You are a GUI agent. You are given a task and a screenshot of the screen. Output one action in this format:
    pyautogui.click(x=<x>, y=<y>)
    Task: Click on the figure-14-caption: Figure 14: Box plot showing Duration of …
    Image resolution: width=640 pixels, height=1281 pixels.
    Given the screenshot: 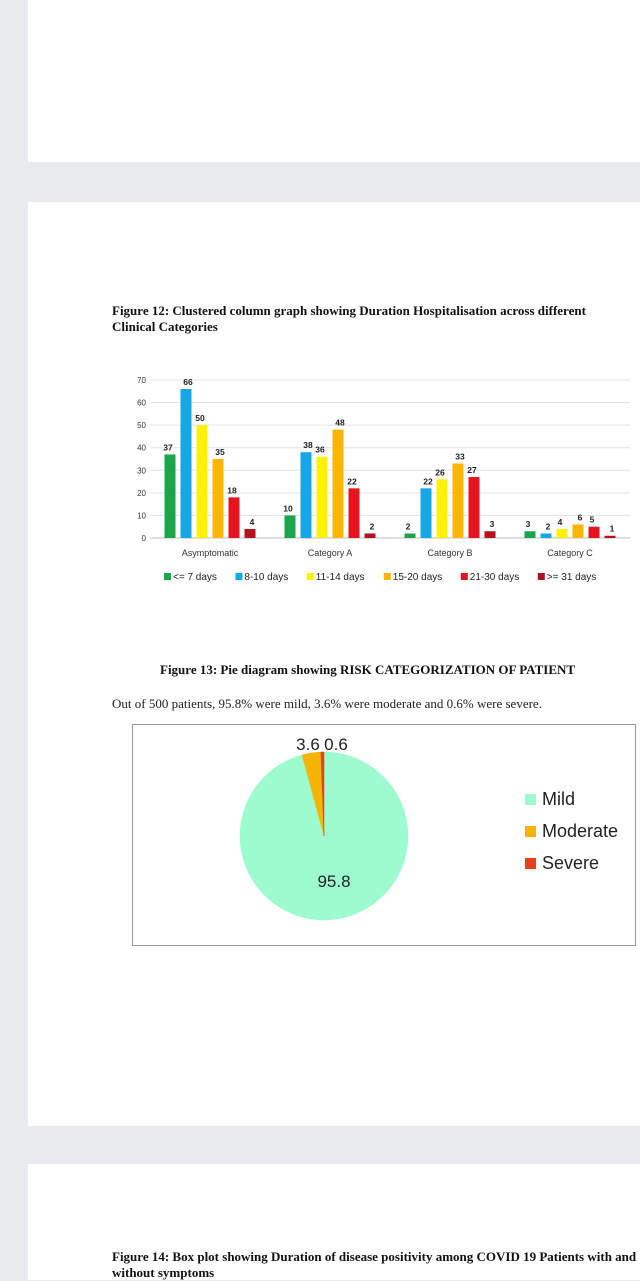 What is the action you would take?
    pyautogui.click(x=374, y=1264)
    